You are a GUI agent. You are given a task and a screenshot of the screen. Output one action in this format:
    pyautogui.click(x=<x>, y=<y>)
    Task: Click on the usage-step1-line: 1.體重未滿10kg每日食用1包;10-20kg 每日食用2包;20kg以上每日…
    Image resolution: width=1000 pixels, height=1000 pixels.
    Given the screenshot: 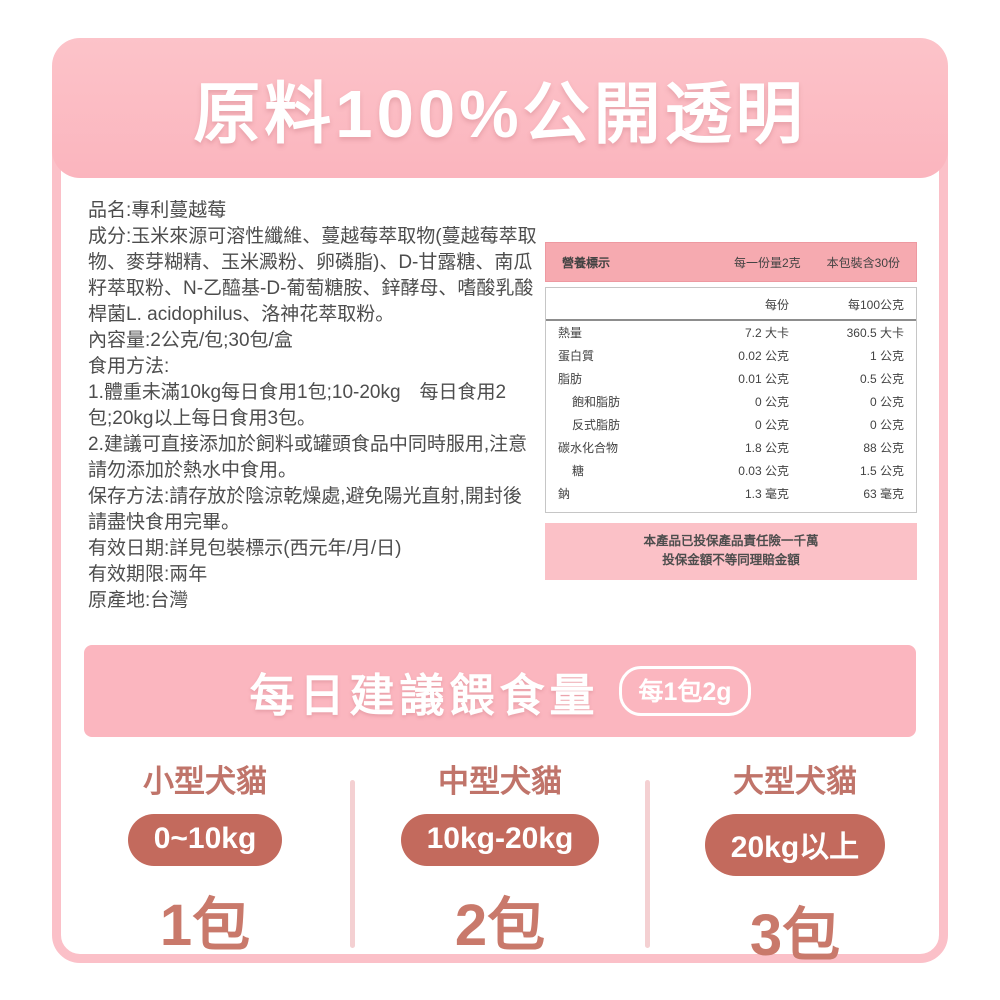 What is the action you would take?
    pyautogui.click(x=297, y=405)
    